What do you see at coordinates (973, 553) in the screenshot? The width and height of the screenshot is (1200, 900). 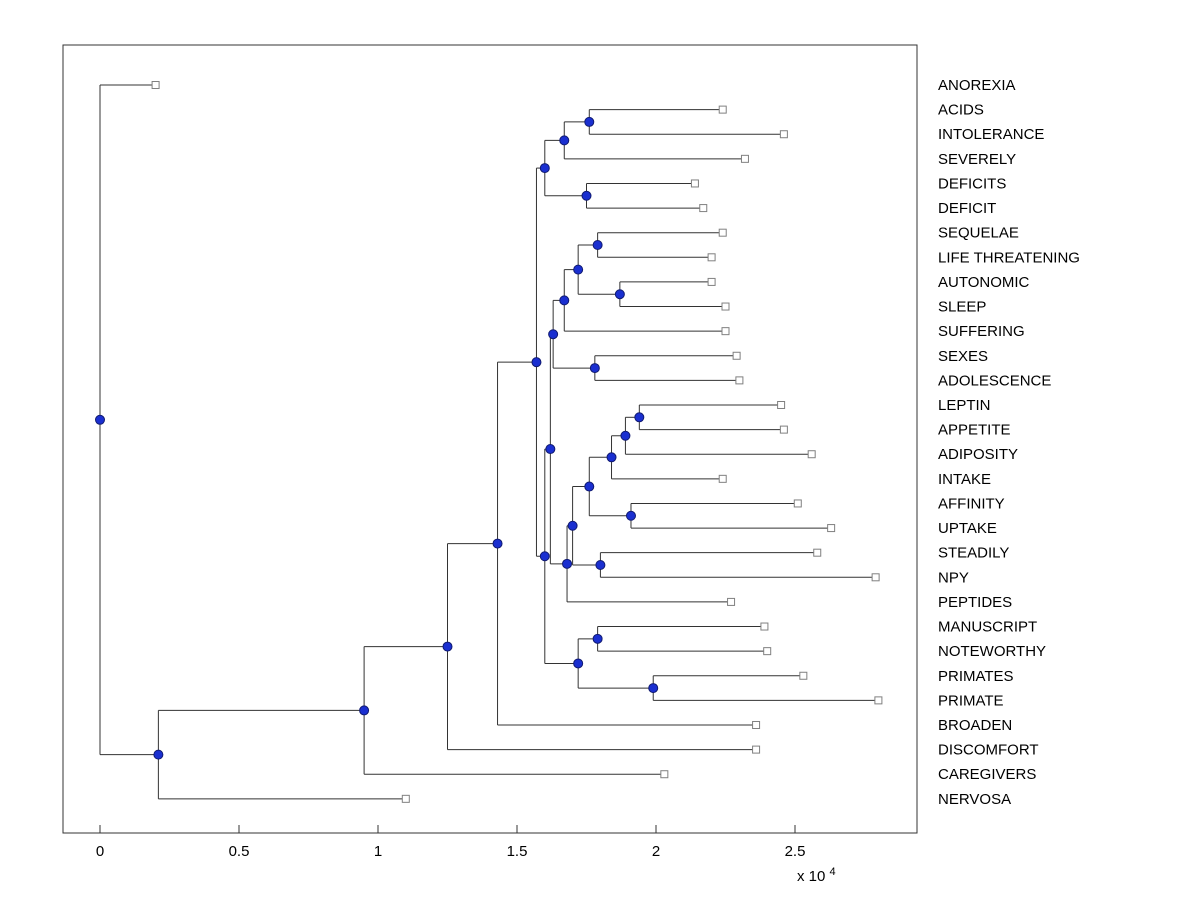 I see `leaf-label: STEADILY` at bounding box center [973, 553].